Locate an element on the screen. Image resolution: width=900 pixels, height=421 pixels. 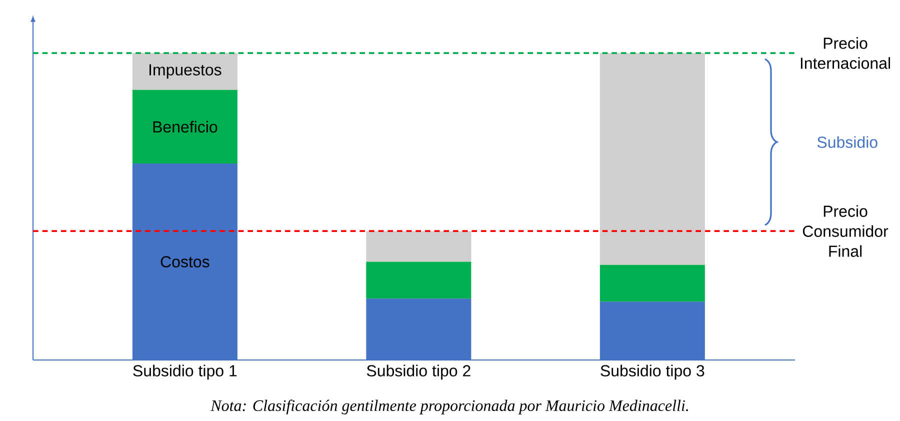
series-label: Costos is located at coordinates (185, 262).